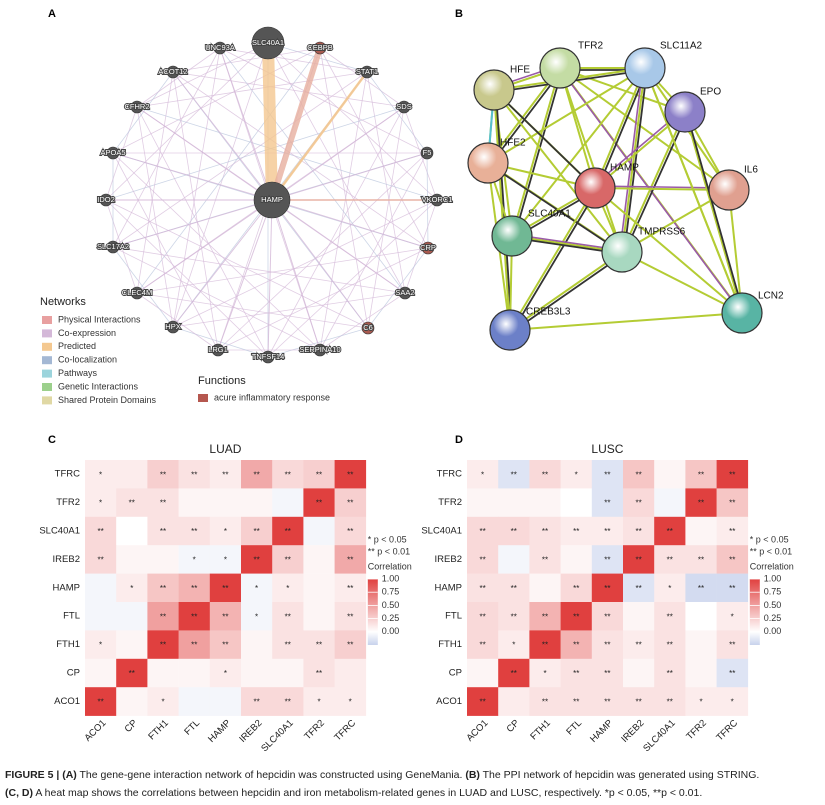 The width and height of the screenshot is (825, 805). I want to click on gene-label: CRP, so click(428, 247).